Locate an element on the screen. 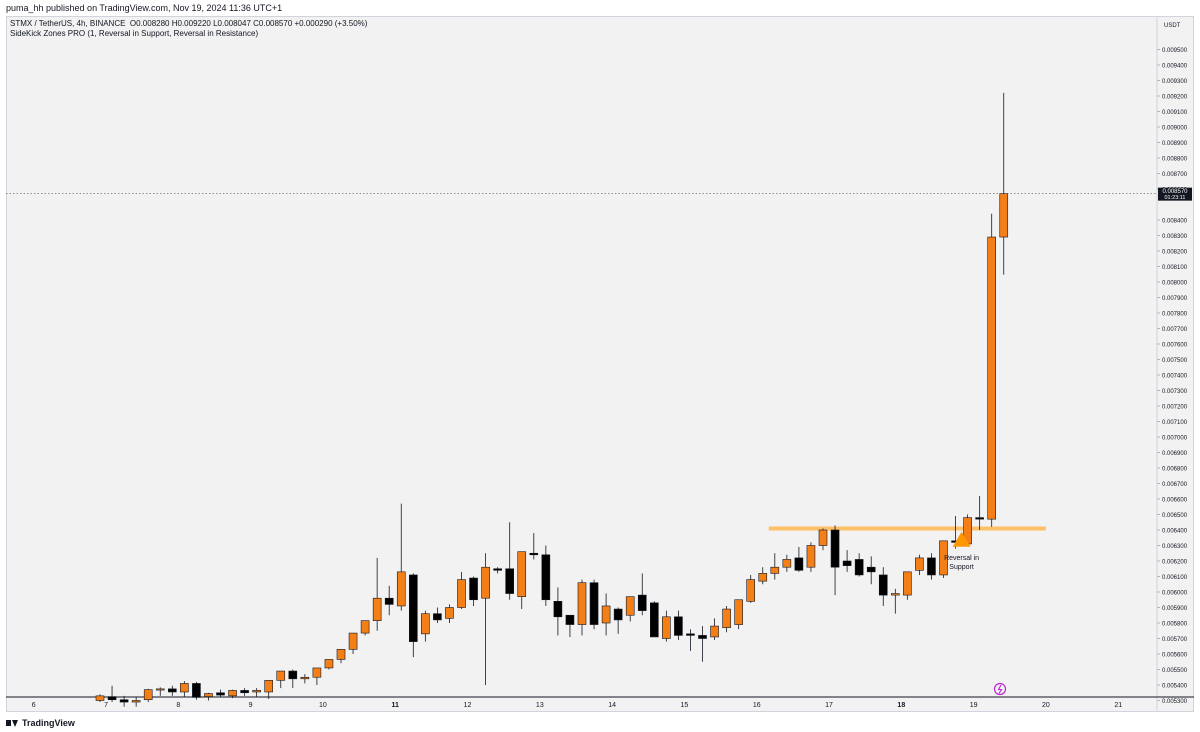 The height and width of the screenshot is (732, 1200). price-tick-label: 0.008400 is located at coordinates (1175, 222).